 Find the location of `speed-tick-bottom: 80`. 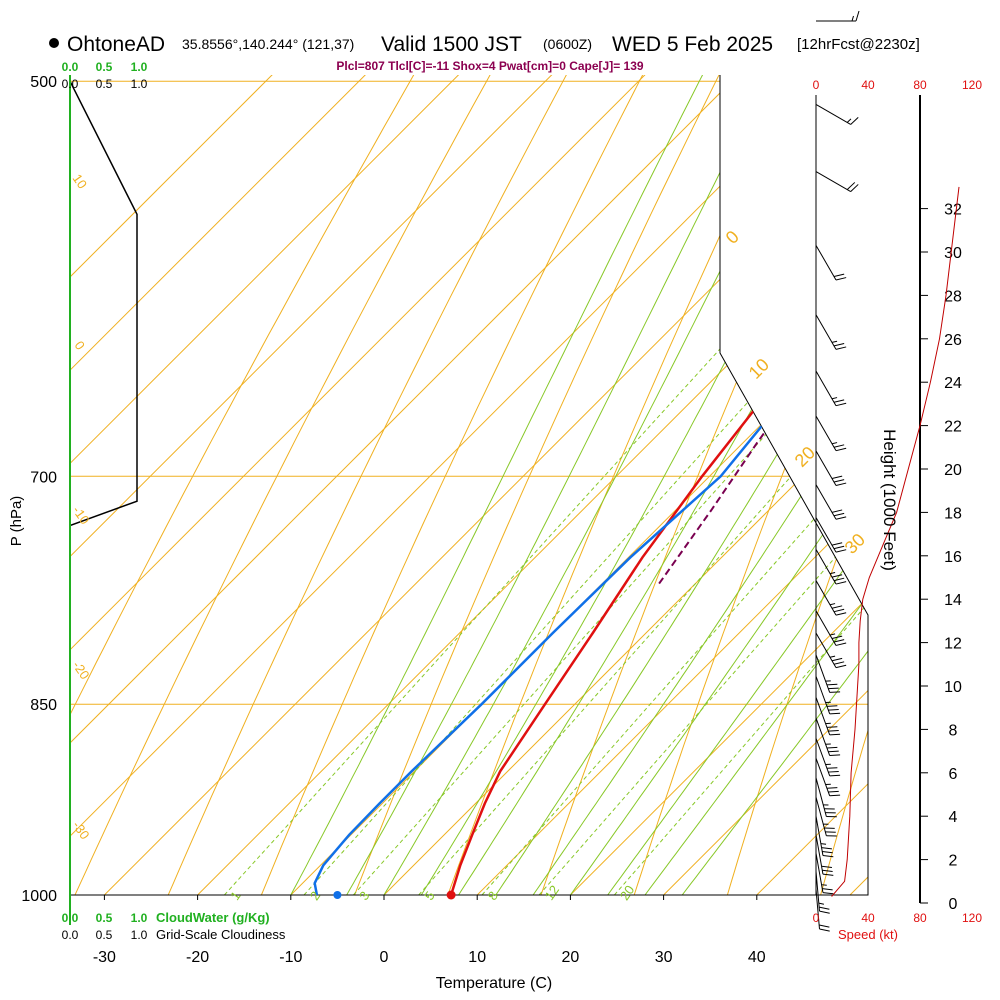

speed-tick-bottom: 80 is located at coordinates (920, 918).